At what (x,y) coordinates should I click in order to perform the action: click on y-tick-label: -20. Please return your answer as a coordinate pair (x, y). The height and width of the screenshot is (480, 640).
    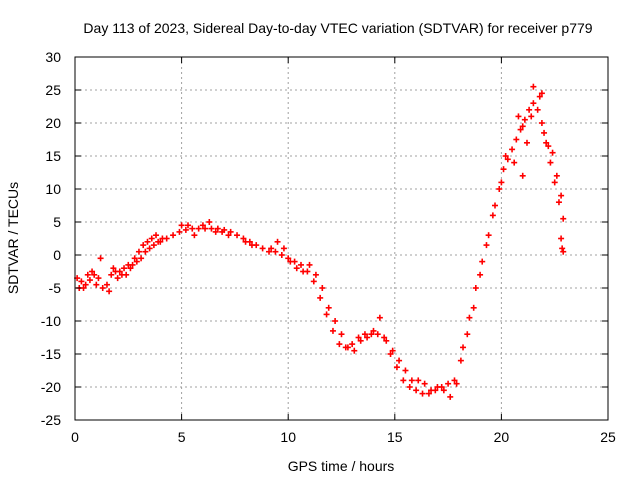
    Looking at the image, I should click on (51, 387).